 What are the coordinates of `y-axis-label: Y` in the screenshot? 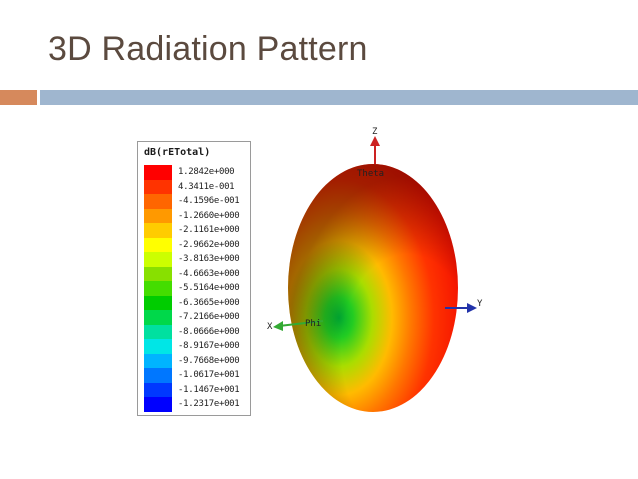 It's located at (480, 304).